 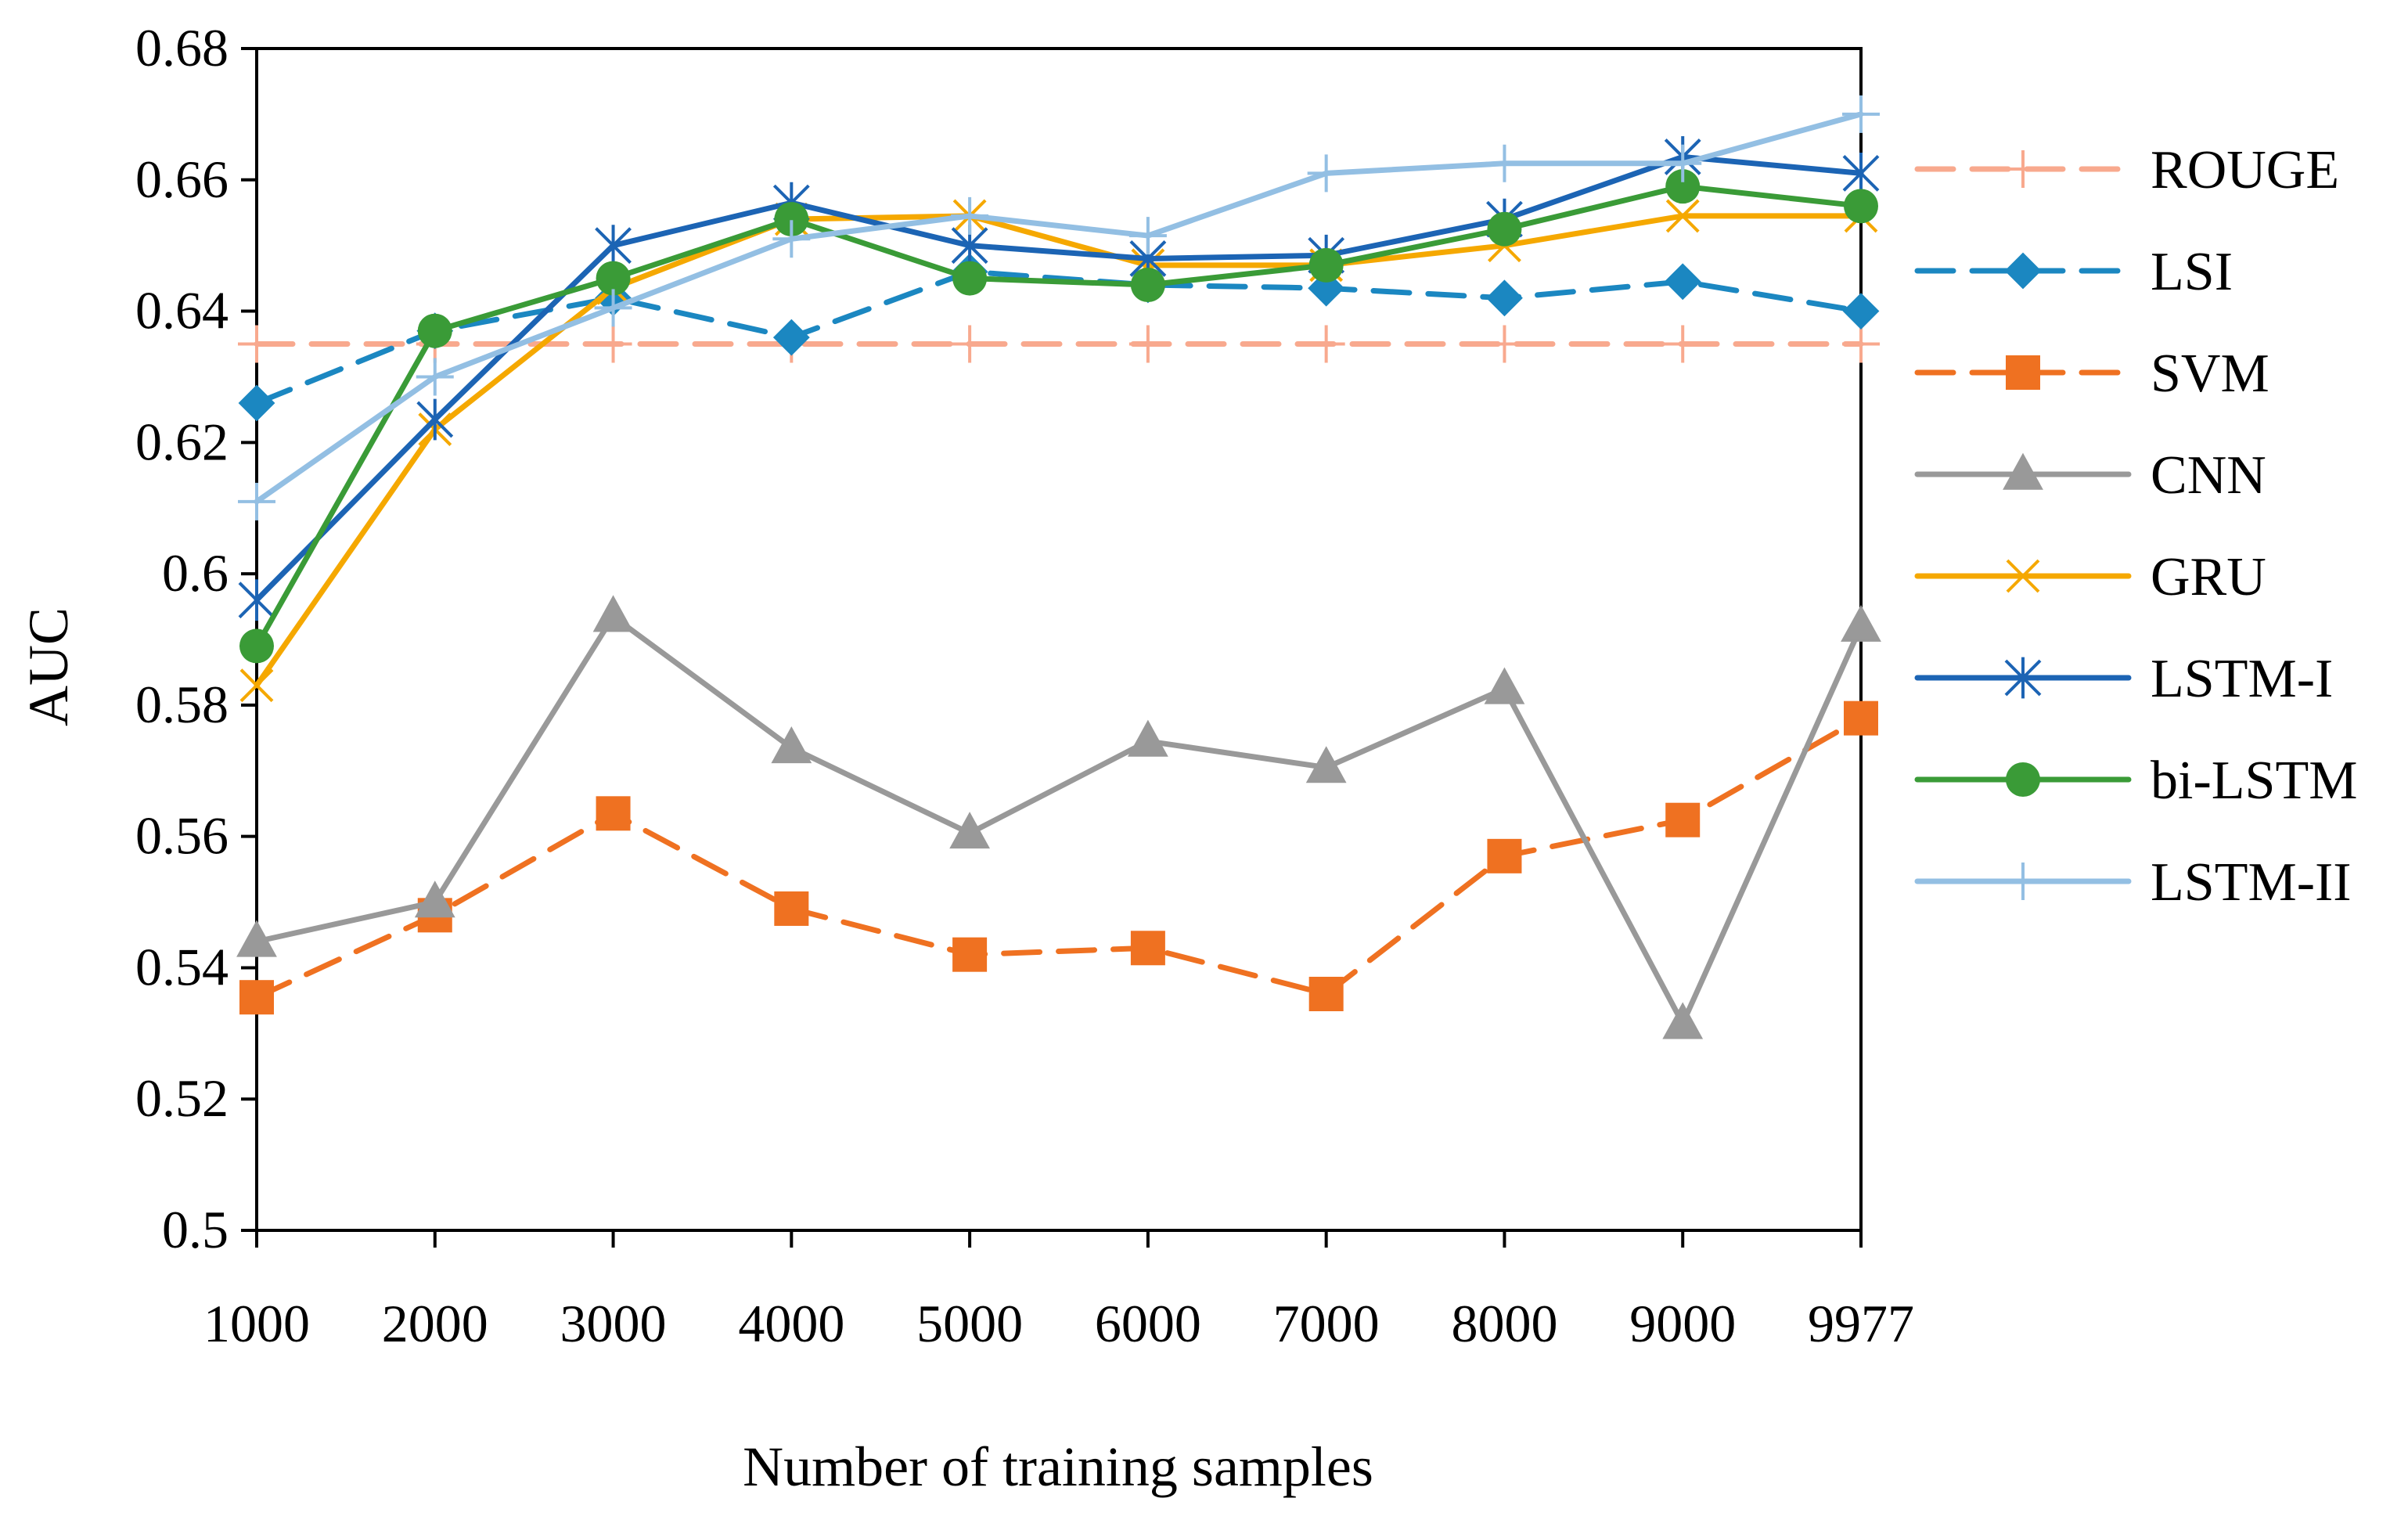 What do you see at coordinates (2210, 374) in the screenshot?
I see `legend-label: SVM` at bounding box center [2210, 374].